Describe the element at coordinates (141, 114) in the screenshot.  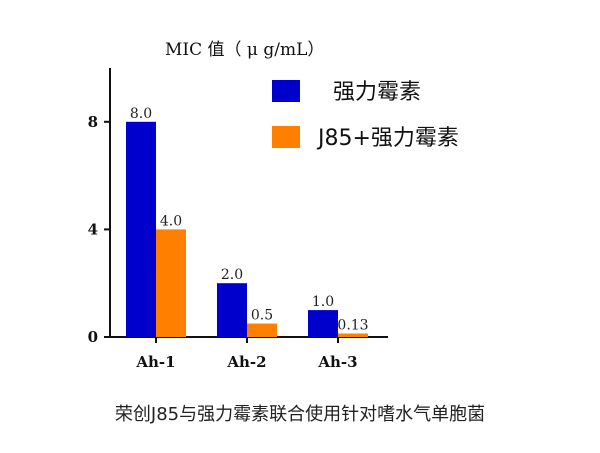
I see `data-label: 8.0` at that location.